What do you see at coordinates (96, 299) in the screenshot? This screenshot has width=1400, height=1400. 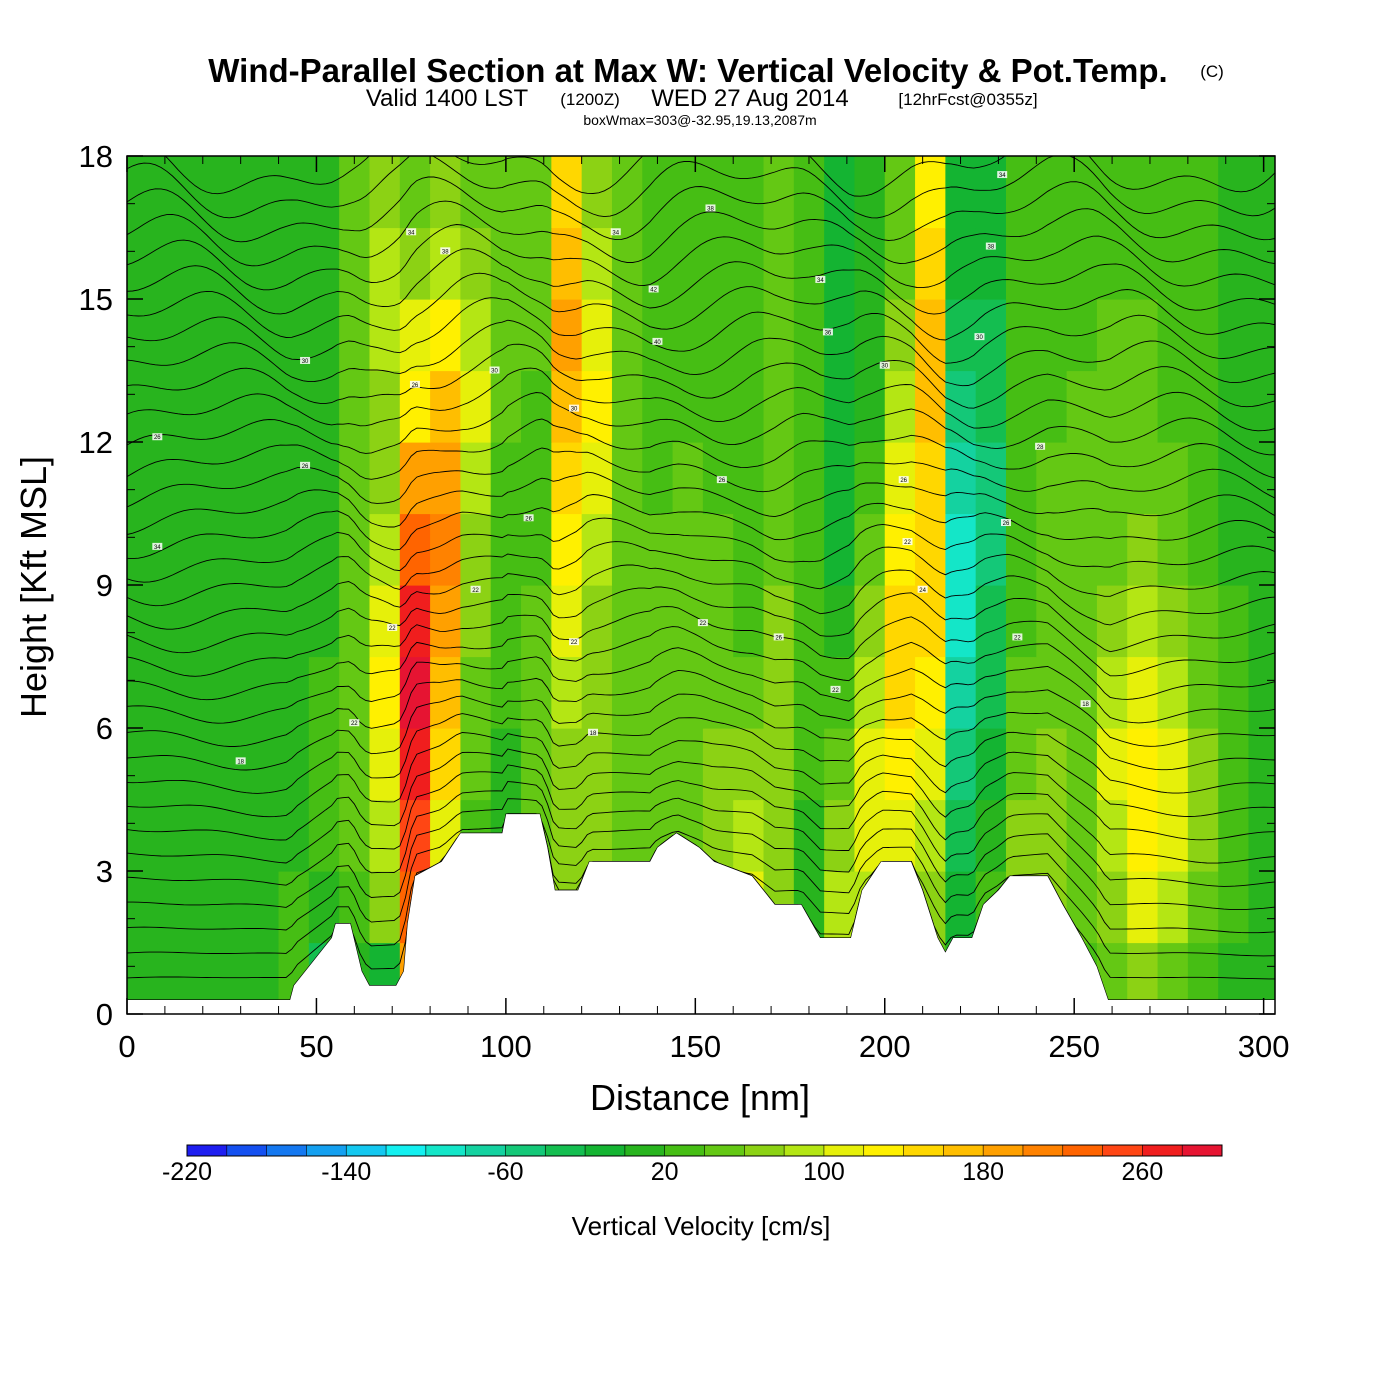 I see `y-tick-label: 15` at bounding box center [96, 299].